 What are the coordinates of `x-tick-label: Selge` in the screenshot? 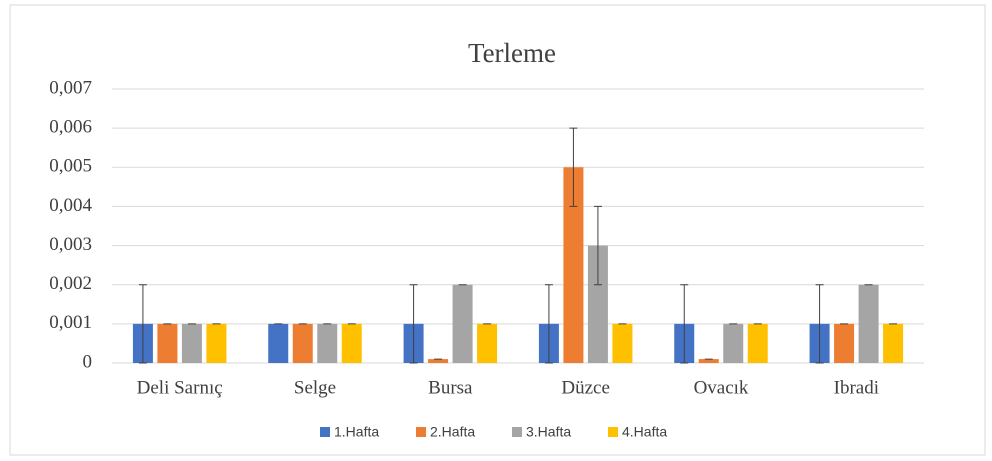 It's located at (315, 387).